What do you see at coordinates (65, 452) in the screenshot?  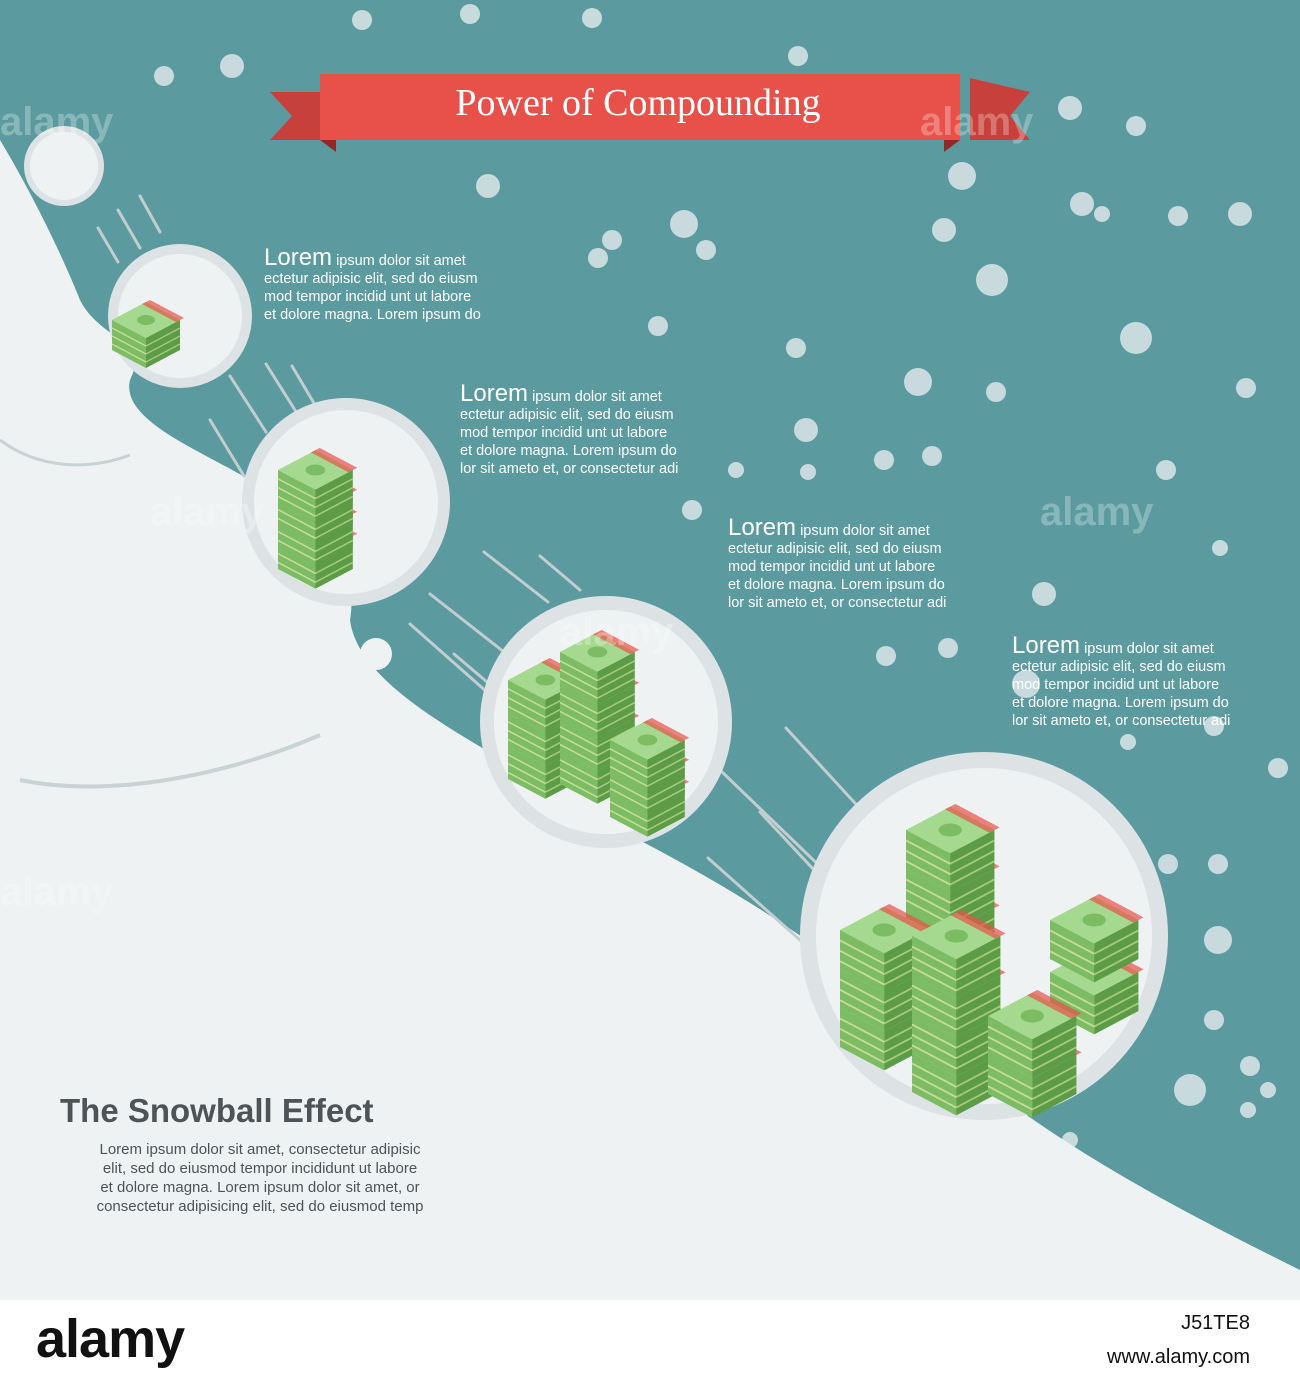 I see `snow-crease` at bounding box center [65, 452].